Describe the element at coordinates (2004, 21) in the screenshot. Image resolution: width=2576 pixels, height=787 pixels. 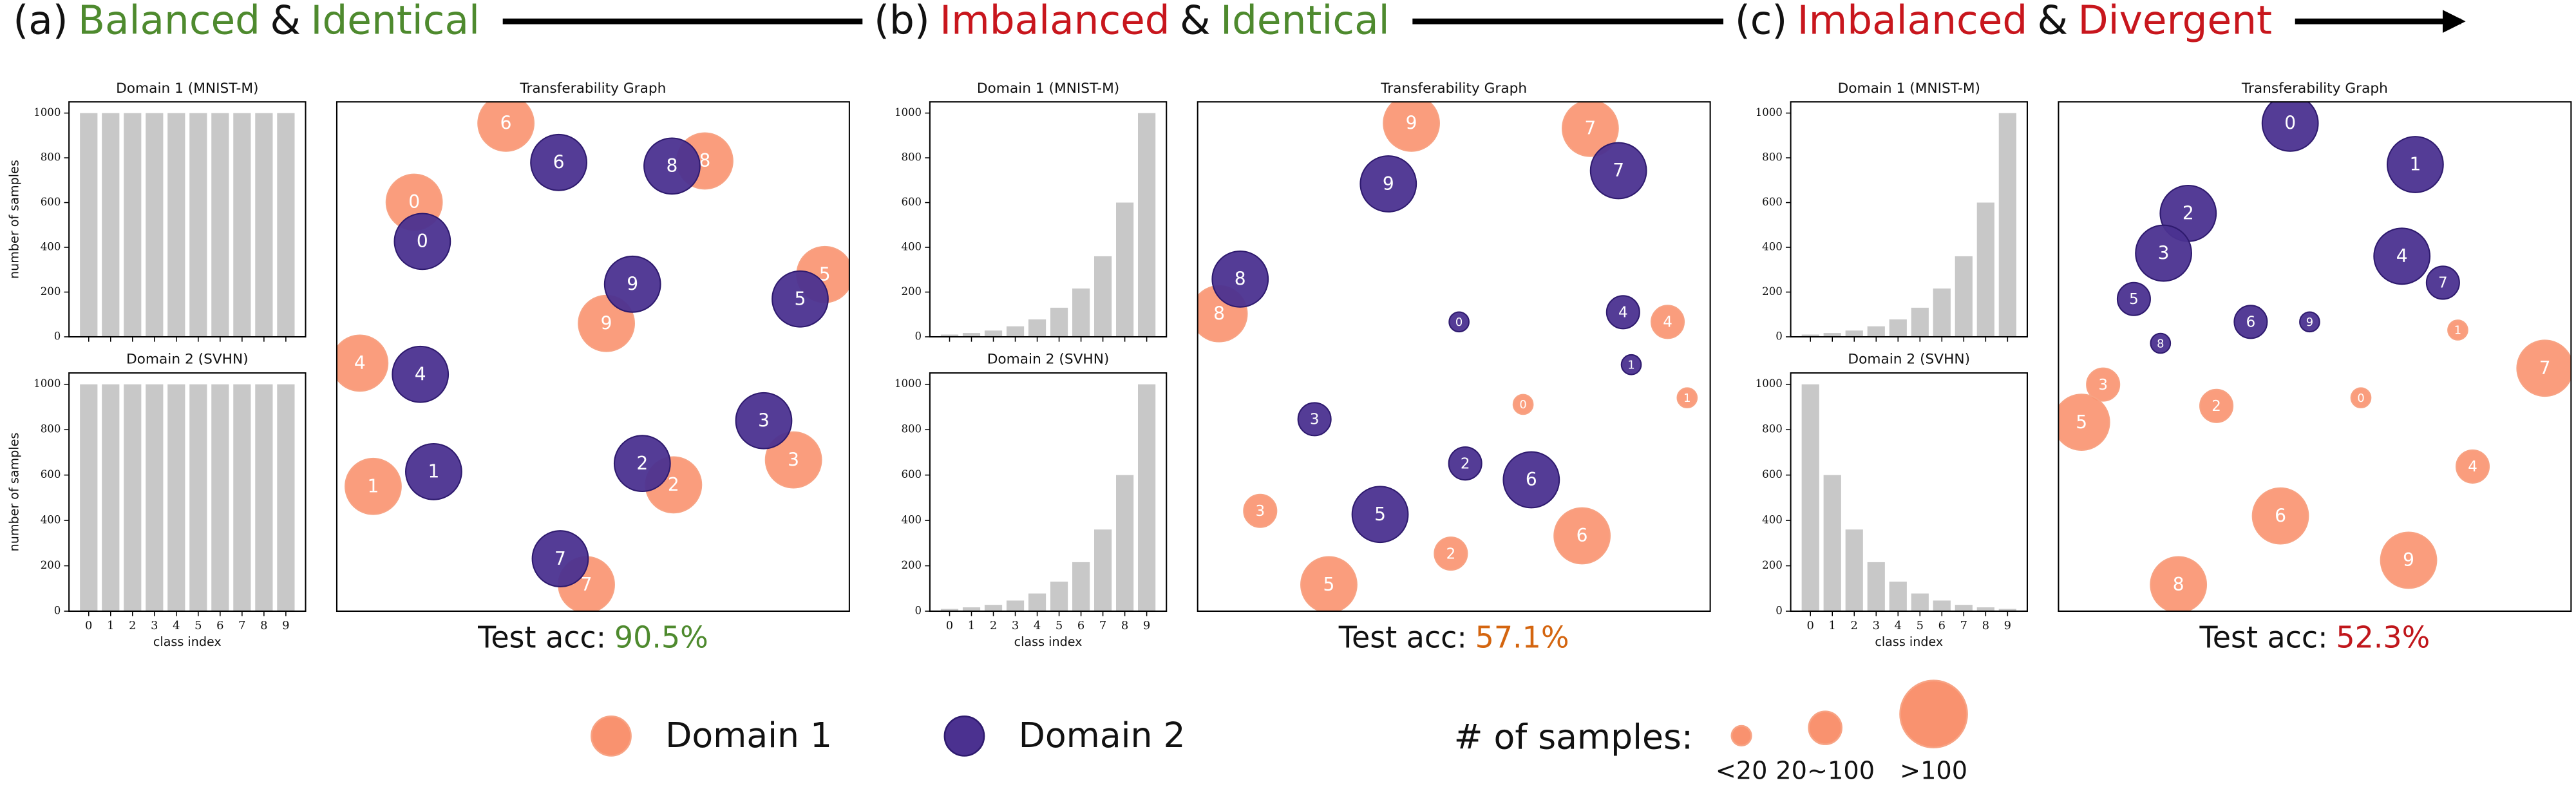
I see `panel-title: (c) Imbalanced & Divergent` at that location.